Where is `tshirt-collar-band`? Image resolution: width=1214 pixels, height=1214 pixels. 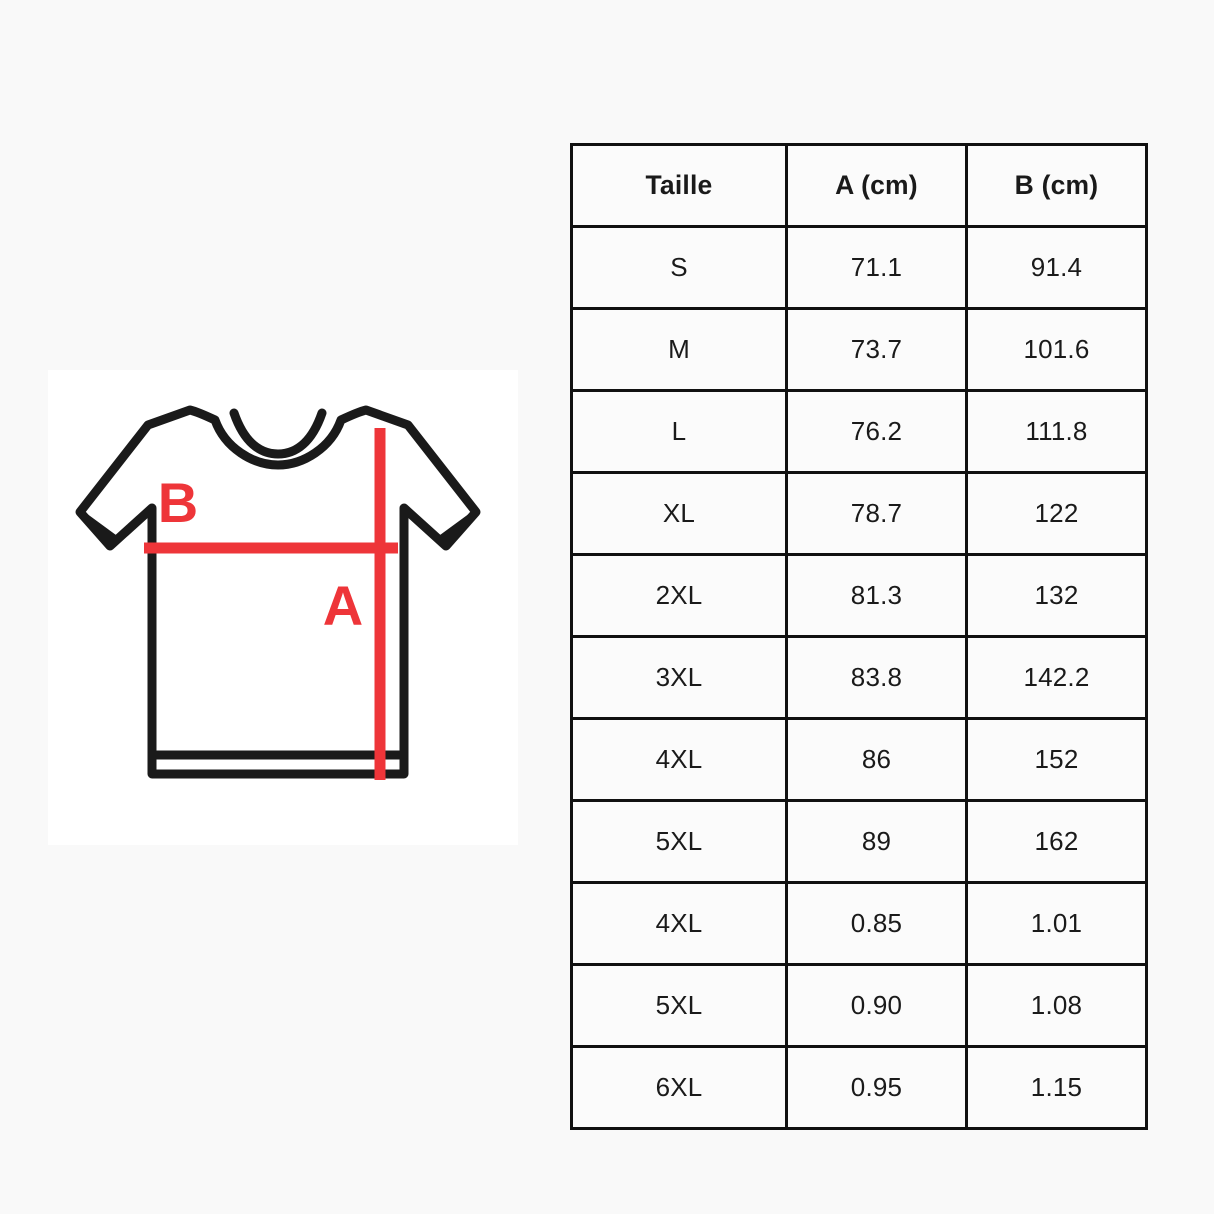
tshirt-collar-band is located at coordinates (278, 433).